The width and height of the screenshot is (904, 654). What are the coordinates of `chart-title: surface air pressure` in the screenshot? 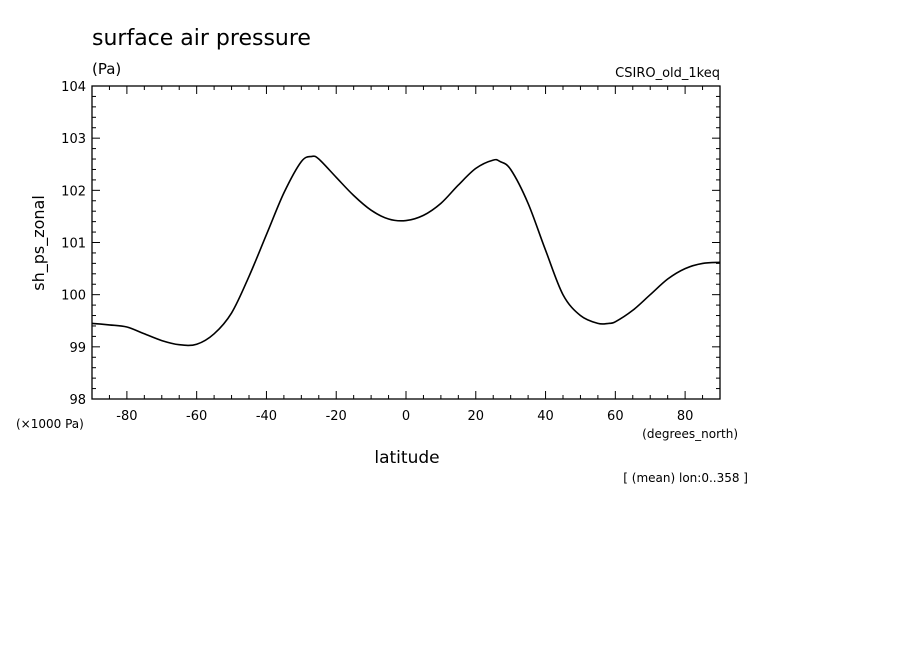 It's located at (201, 38).